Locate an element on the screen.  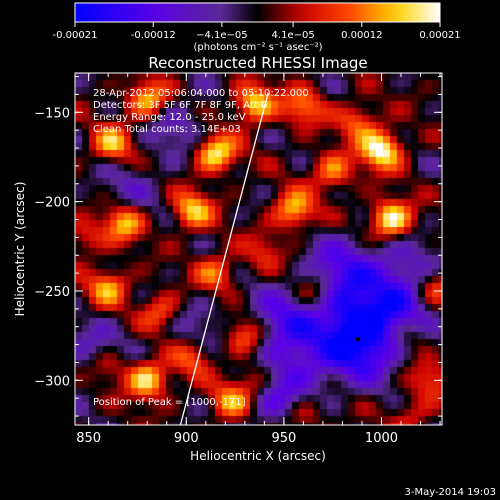
y-tick-label: −150 is located at coordinates (52, 113).